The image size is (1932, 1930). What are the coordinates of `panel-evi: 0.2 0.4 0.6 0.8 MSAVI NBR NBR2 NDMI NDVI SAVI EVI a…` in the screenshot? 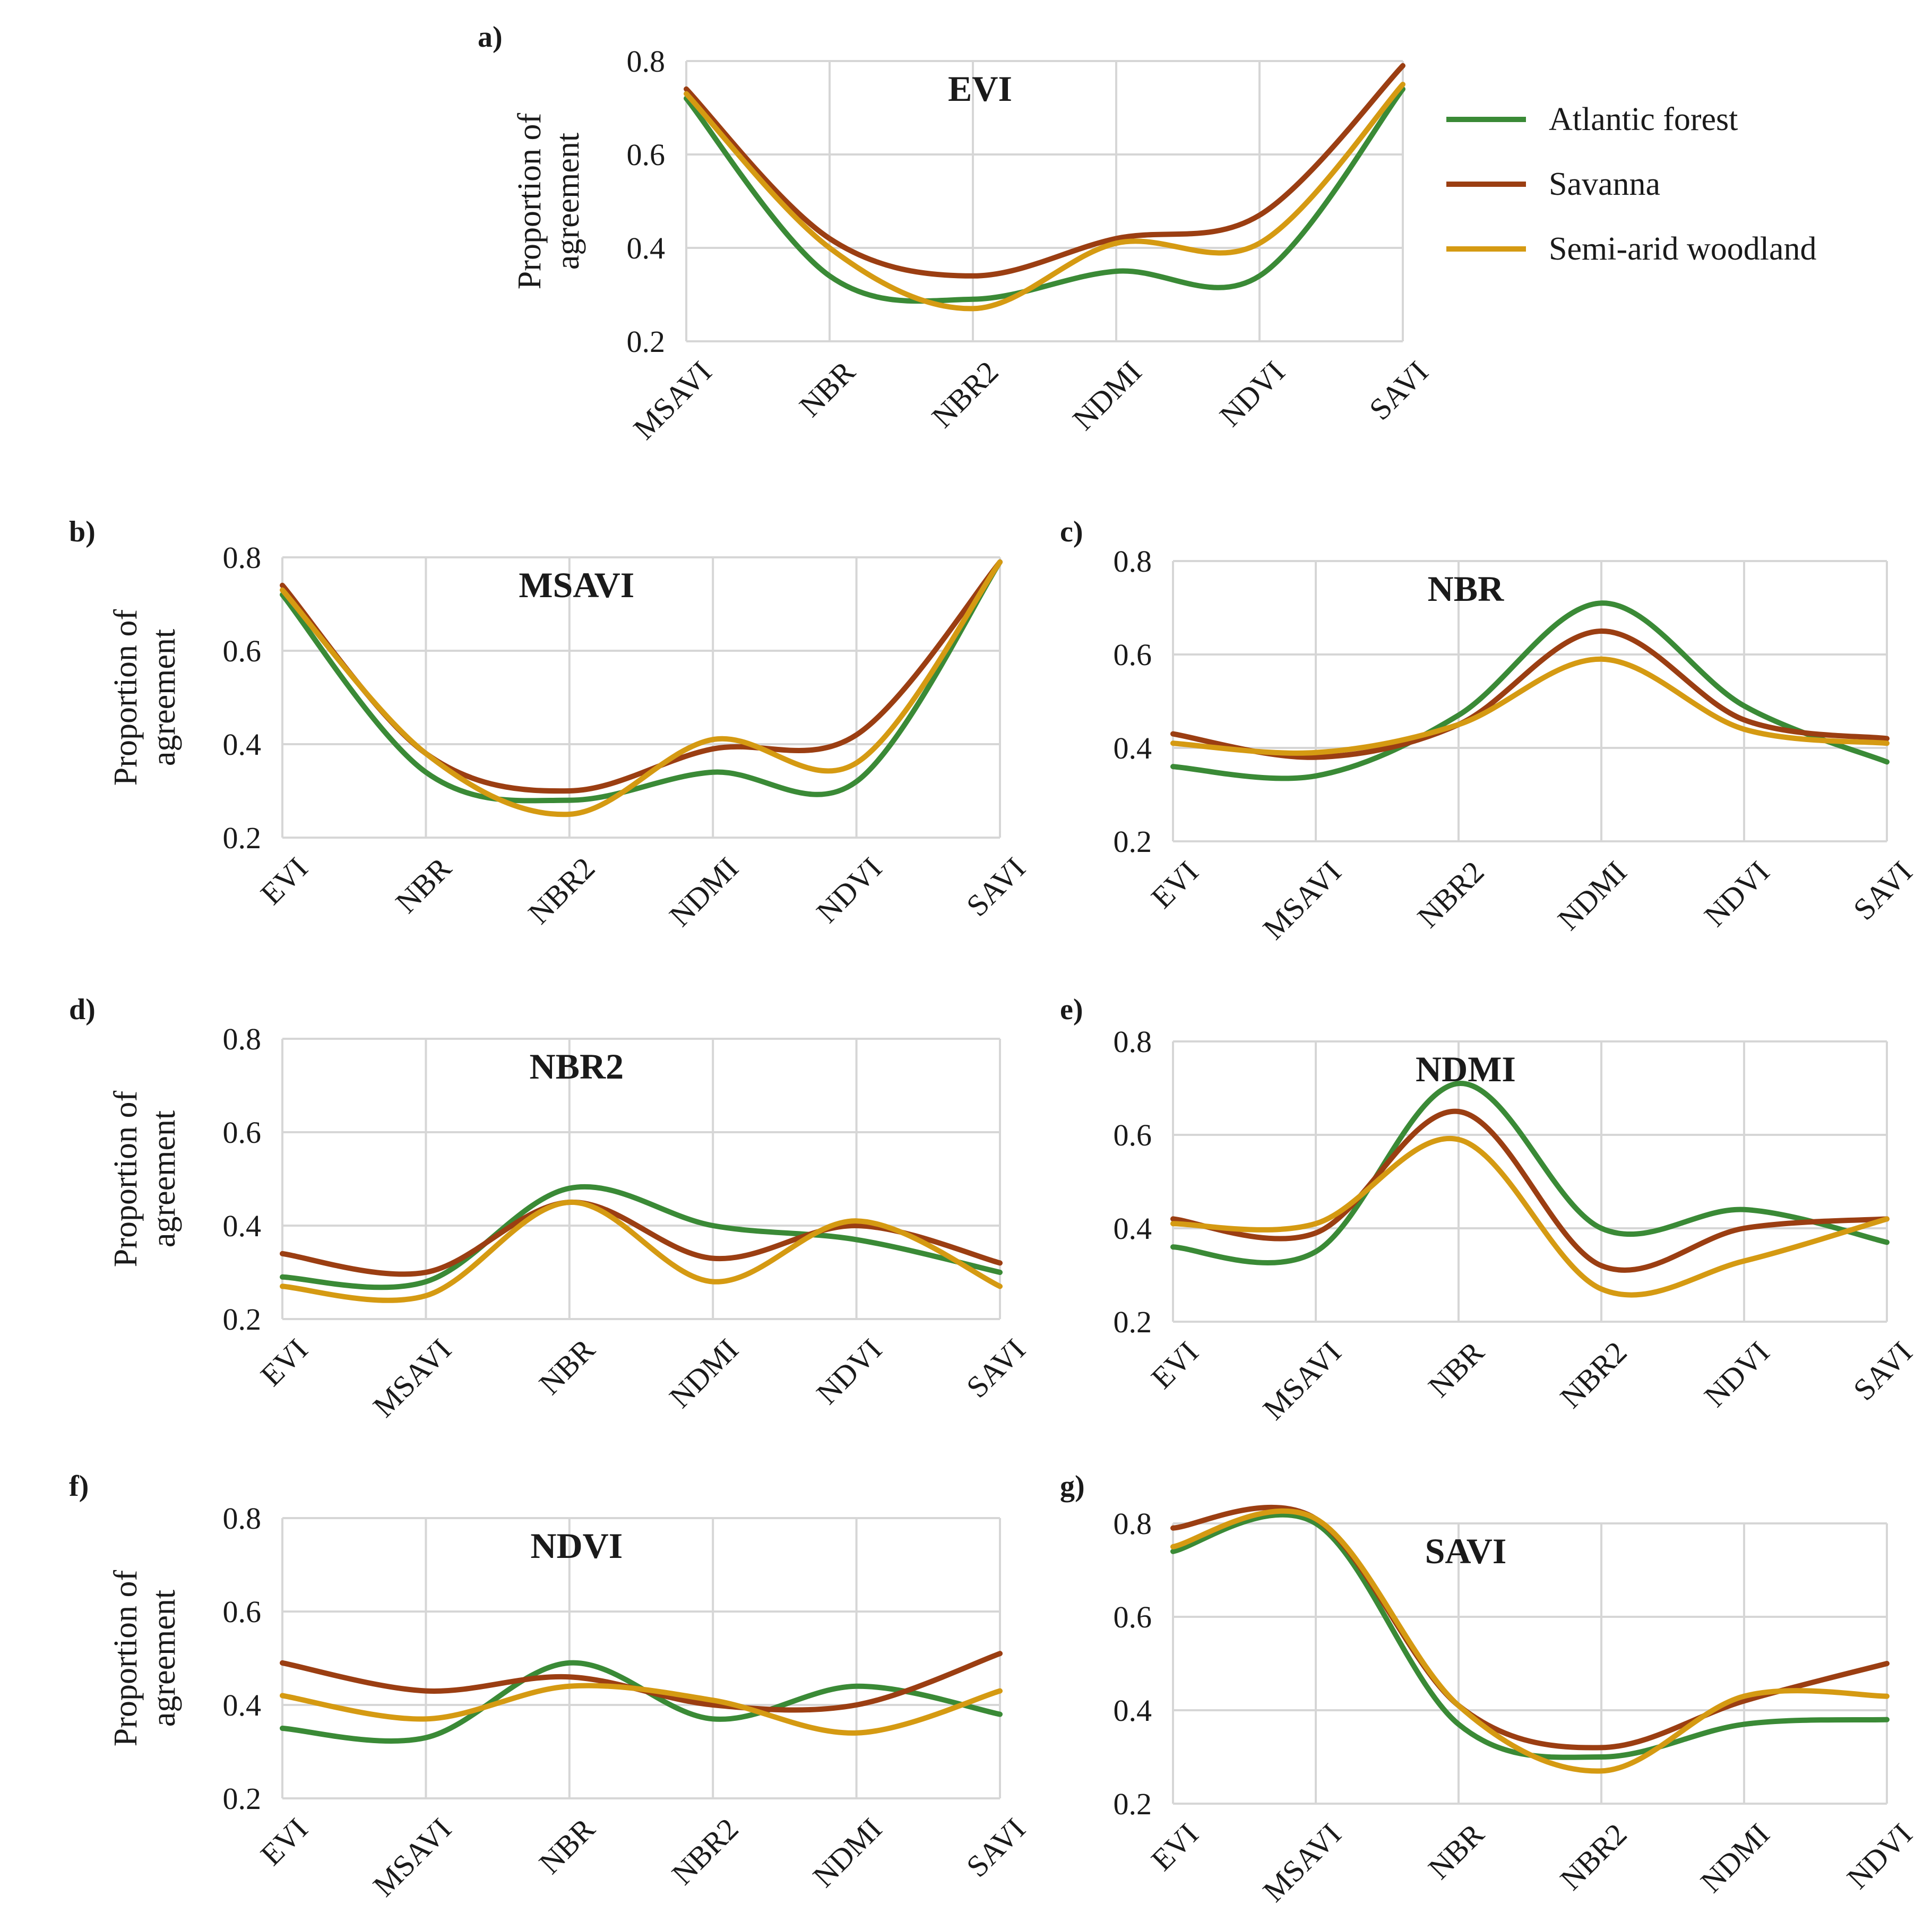 It's located at (956, 233).